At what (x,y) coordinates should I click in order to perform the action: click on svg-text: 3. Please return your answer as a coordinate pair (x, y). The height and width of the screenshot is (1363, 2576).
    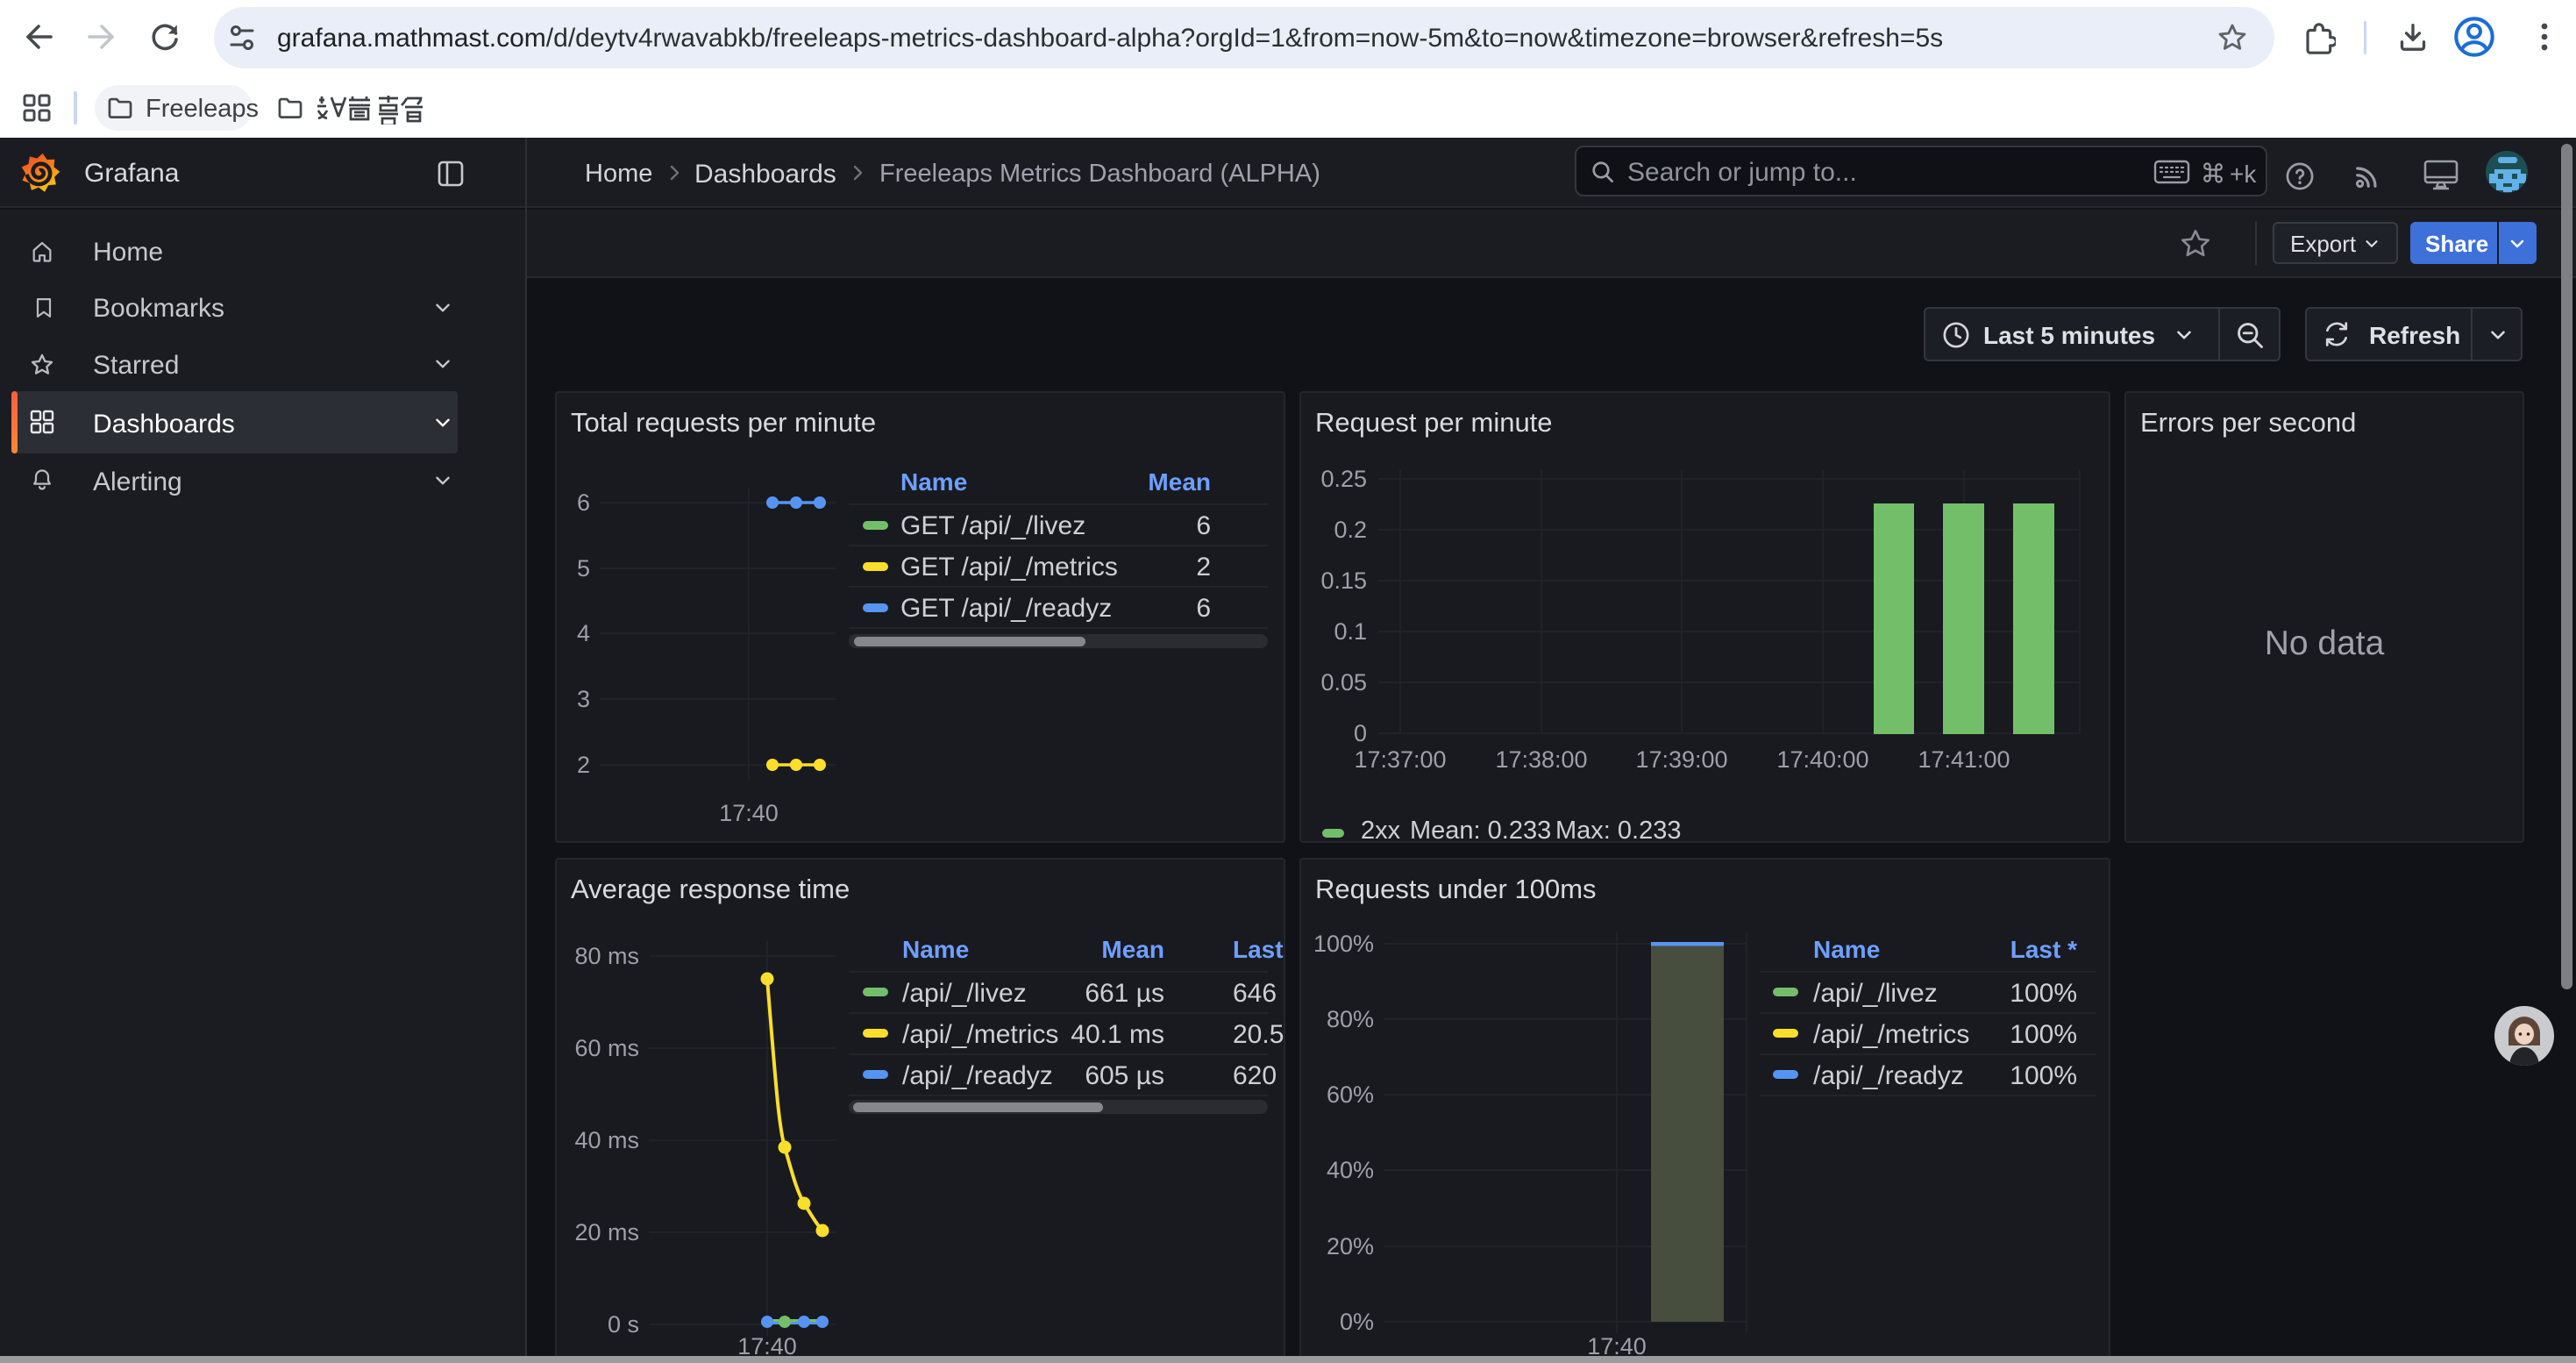
    Looking at the image, I should click on (583, 699).